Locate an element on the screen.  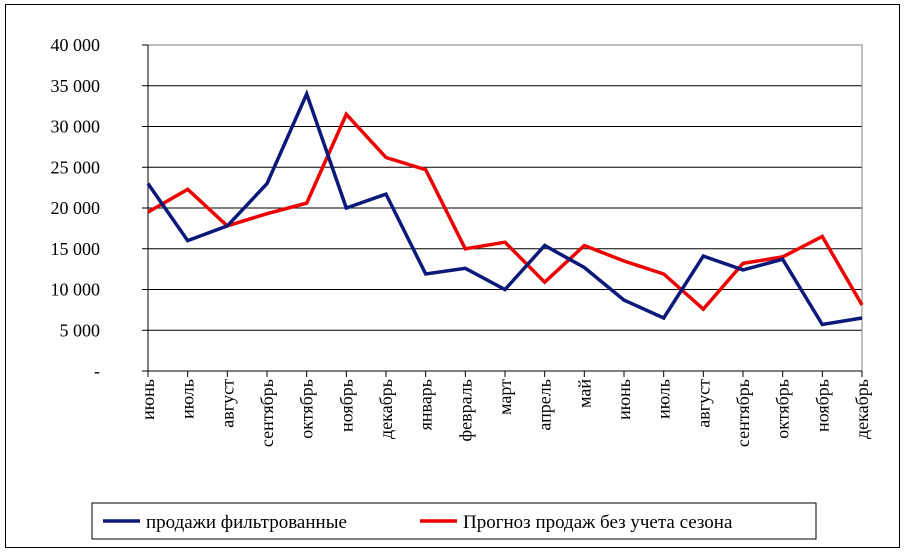
y-tick-label: 10 000 is located at coordinates (76, 290).